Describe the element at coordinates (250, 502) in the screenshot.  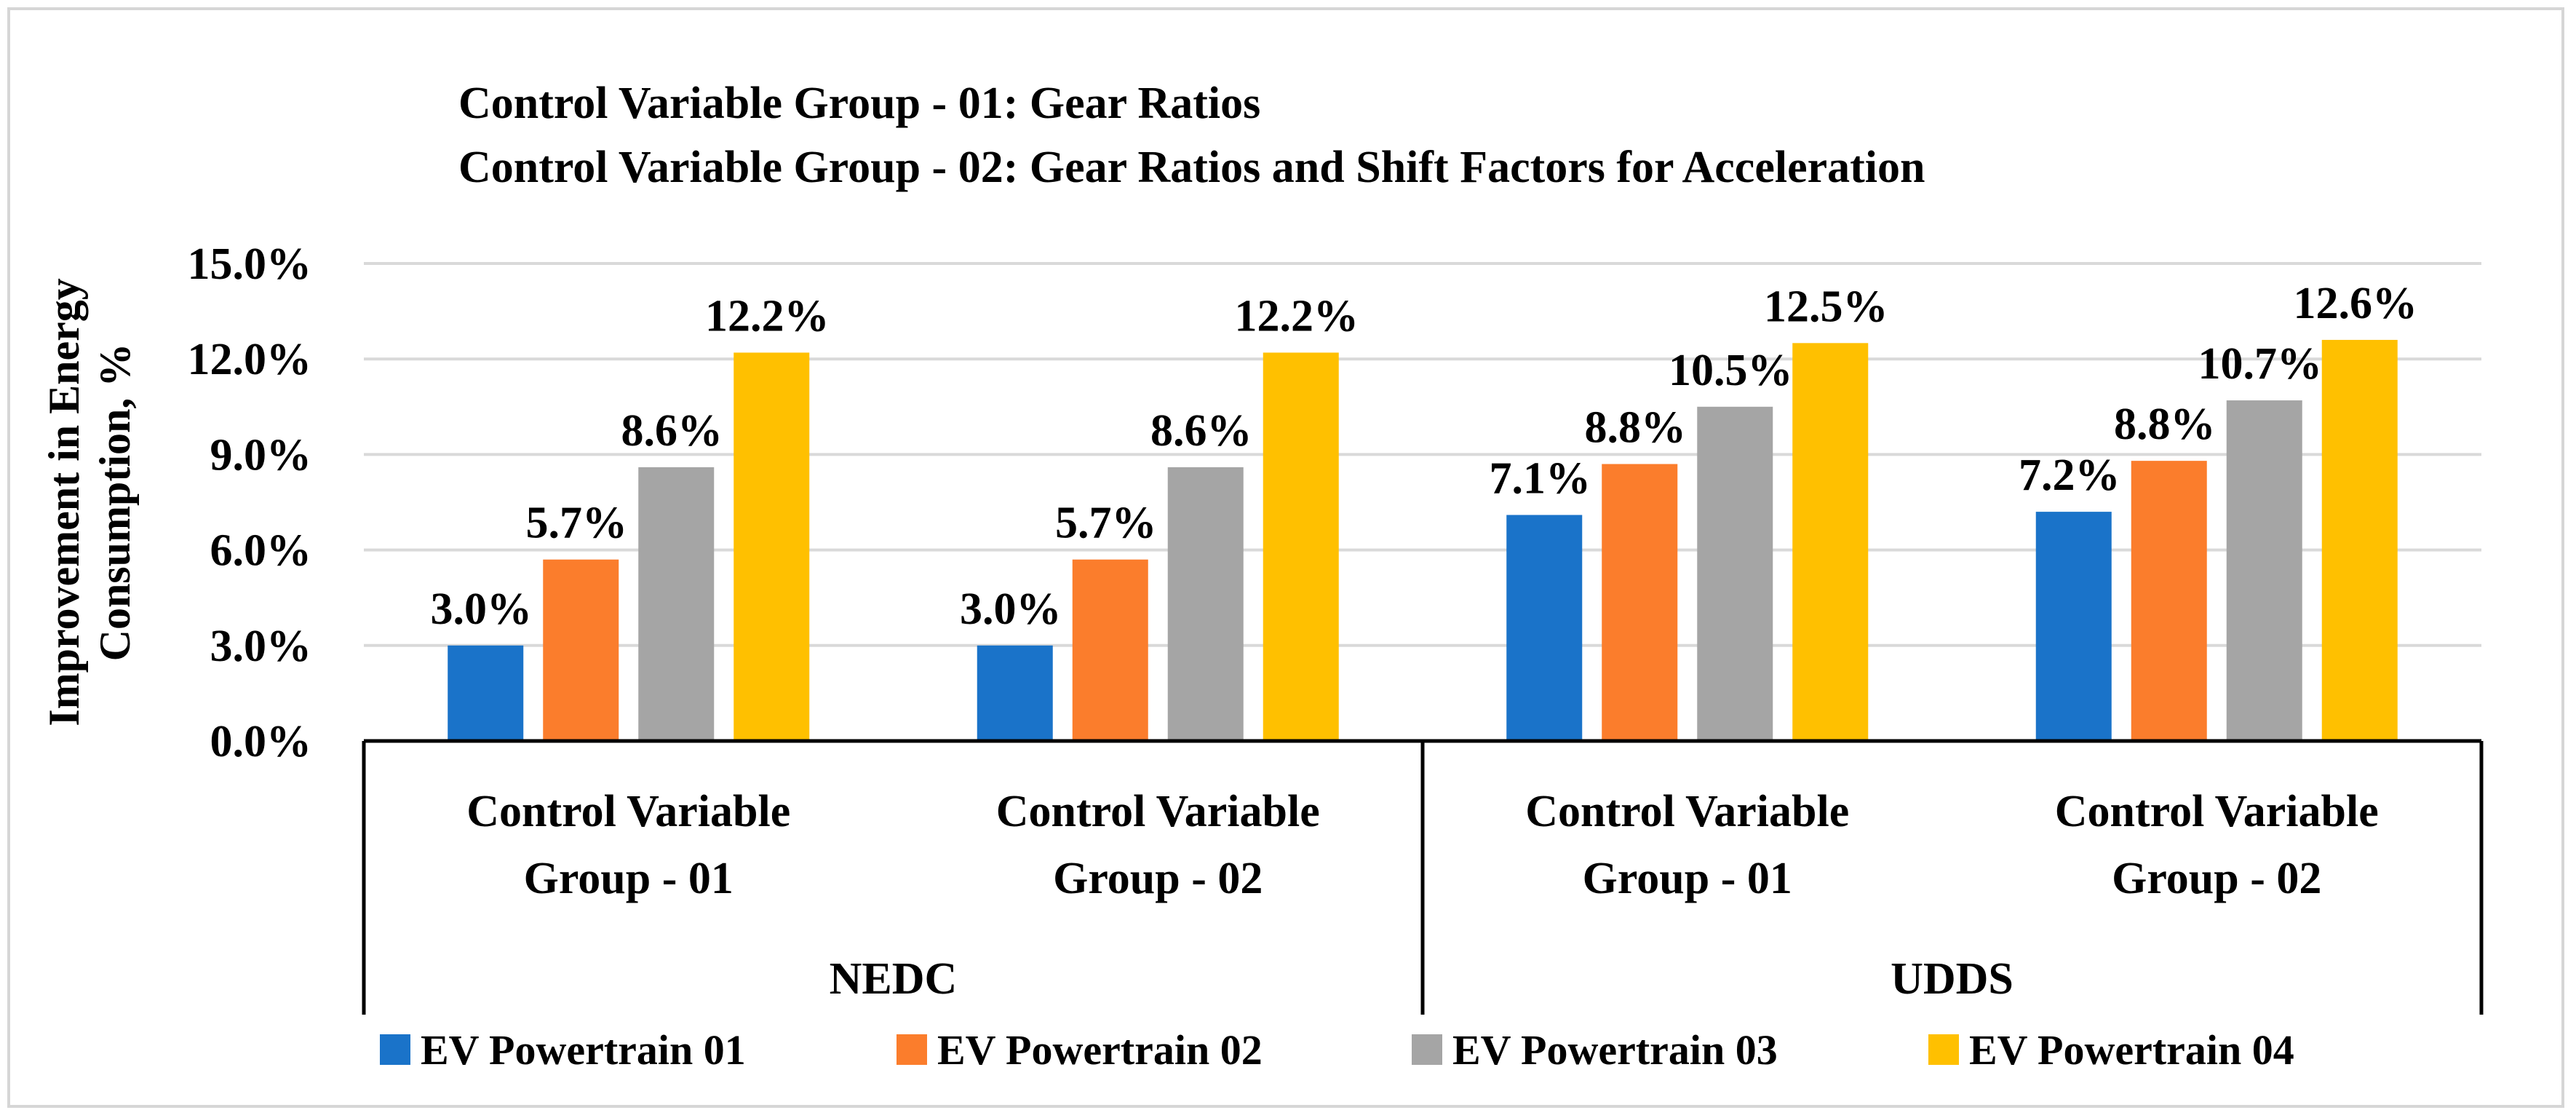
I see `y-axis-ticks: 0.0% 3.0% 6.0% 9.0% 12.0% 15.0%` at that location.